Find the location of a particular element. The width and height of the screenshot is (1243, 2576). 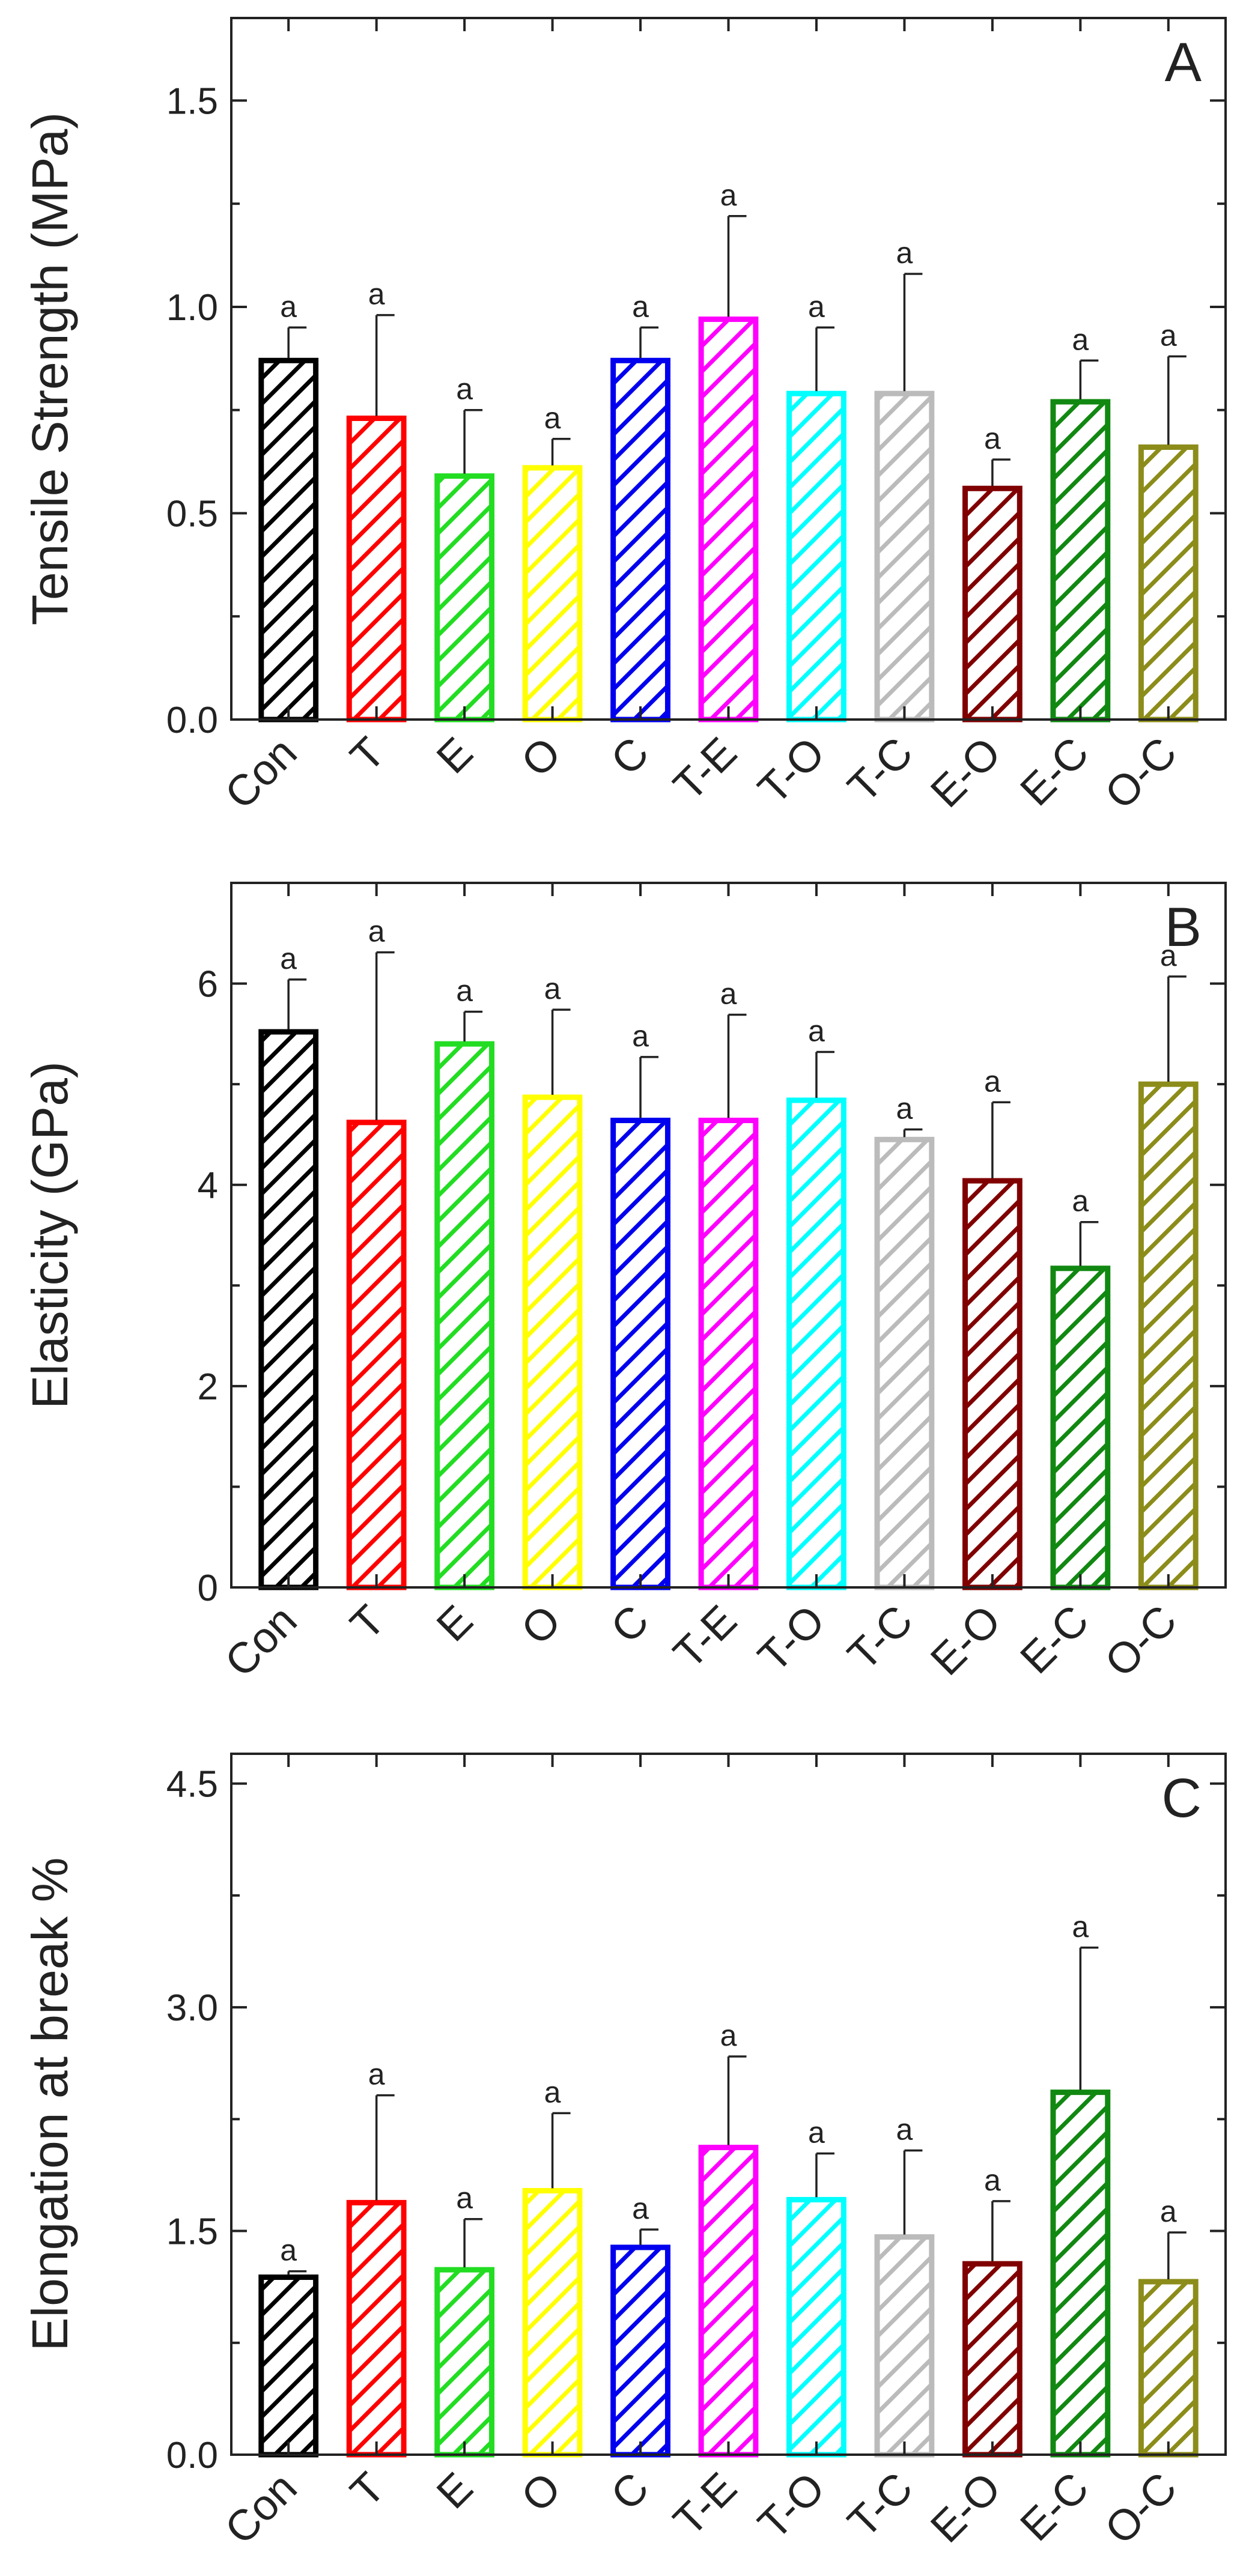

y-tick-label: 0 is located at coordinates (208, 1588).